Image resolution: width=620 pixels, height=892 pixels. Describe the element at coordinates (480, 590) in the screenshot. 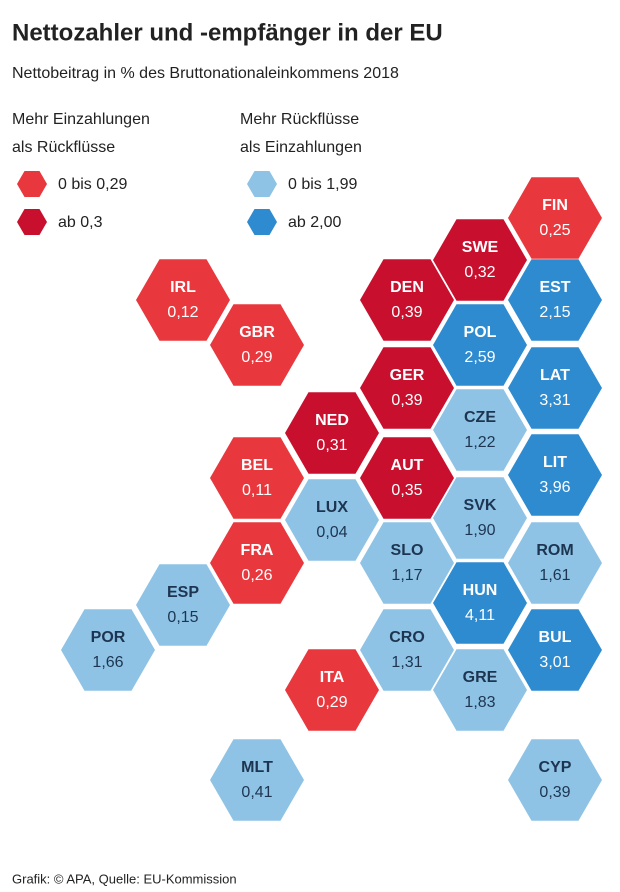

I see `country-code: HUN` at that location.